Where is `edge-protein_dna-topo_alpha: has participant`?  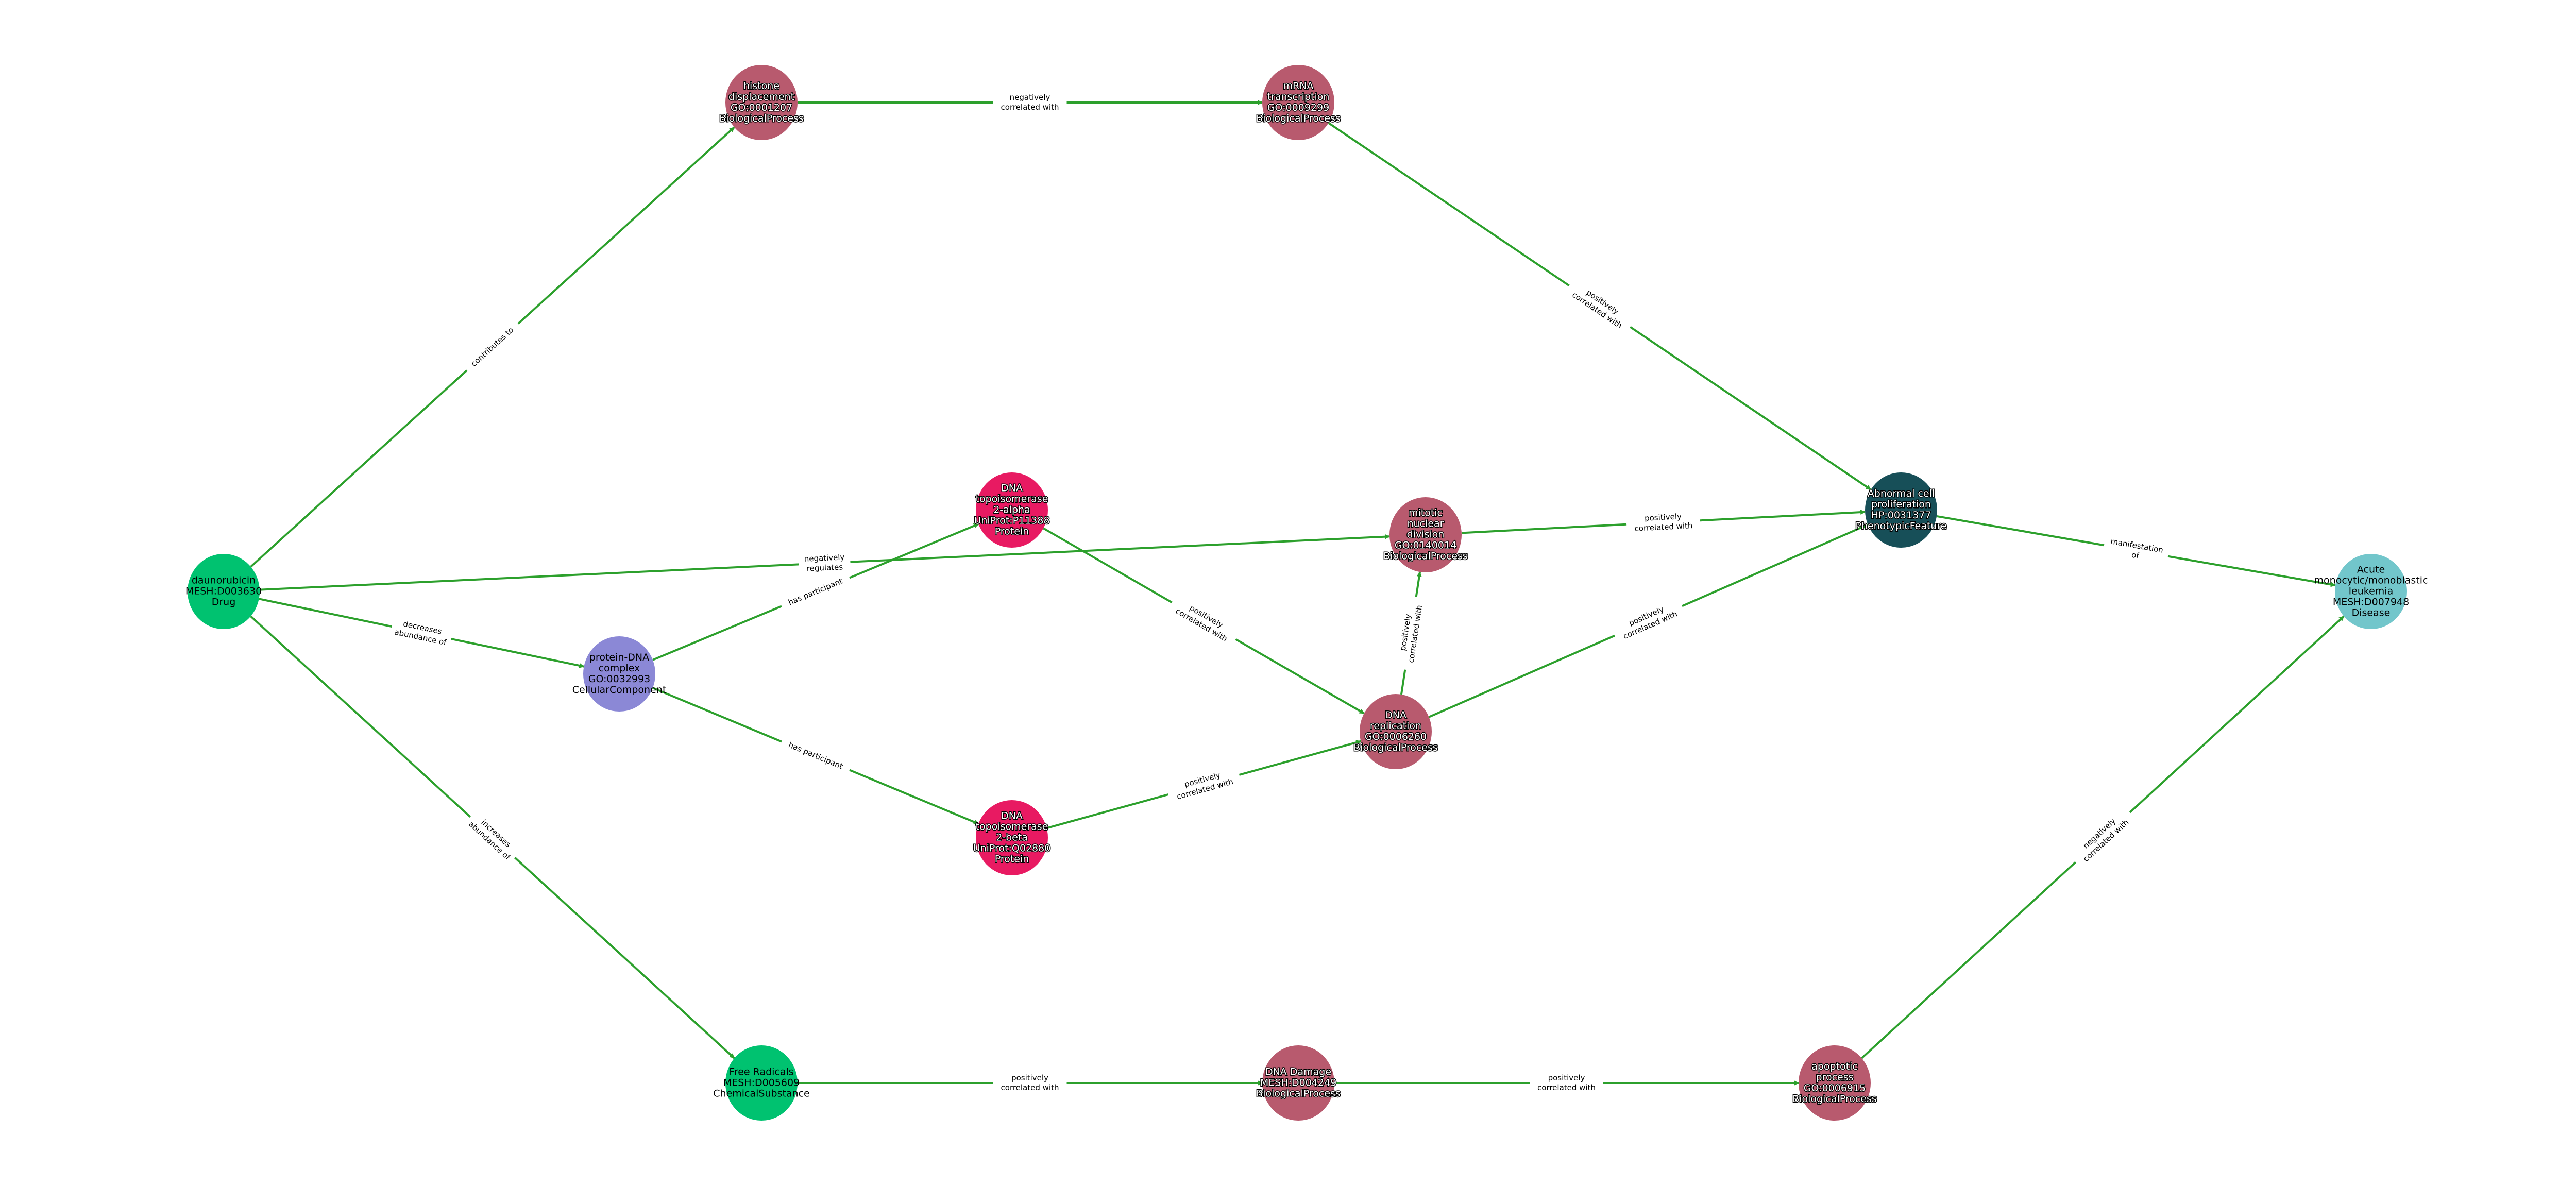 edge-protein_dna-topo_alpha: has participant is located at coordinates (815, 592).